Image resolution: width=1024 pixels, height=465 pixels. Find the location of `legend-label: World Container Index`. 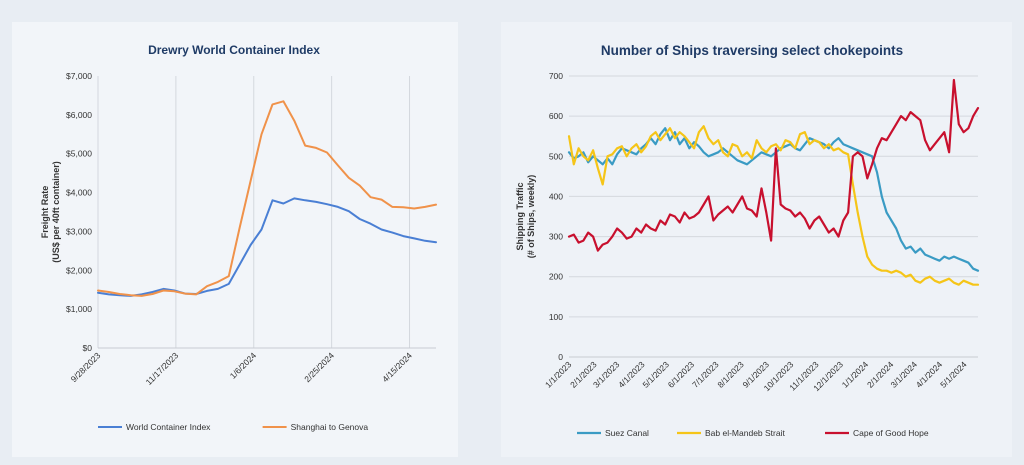

legend-label: World Container Index is located at coordinates (168, 427).